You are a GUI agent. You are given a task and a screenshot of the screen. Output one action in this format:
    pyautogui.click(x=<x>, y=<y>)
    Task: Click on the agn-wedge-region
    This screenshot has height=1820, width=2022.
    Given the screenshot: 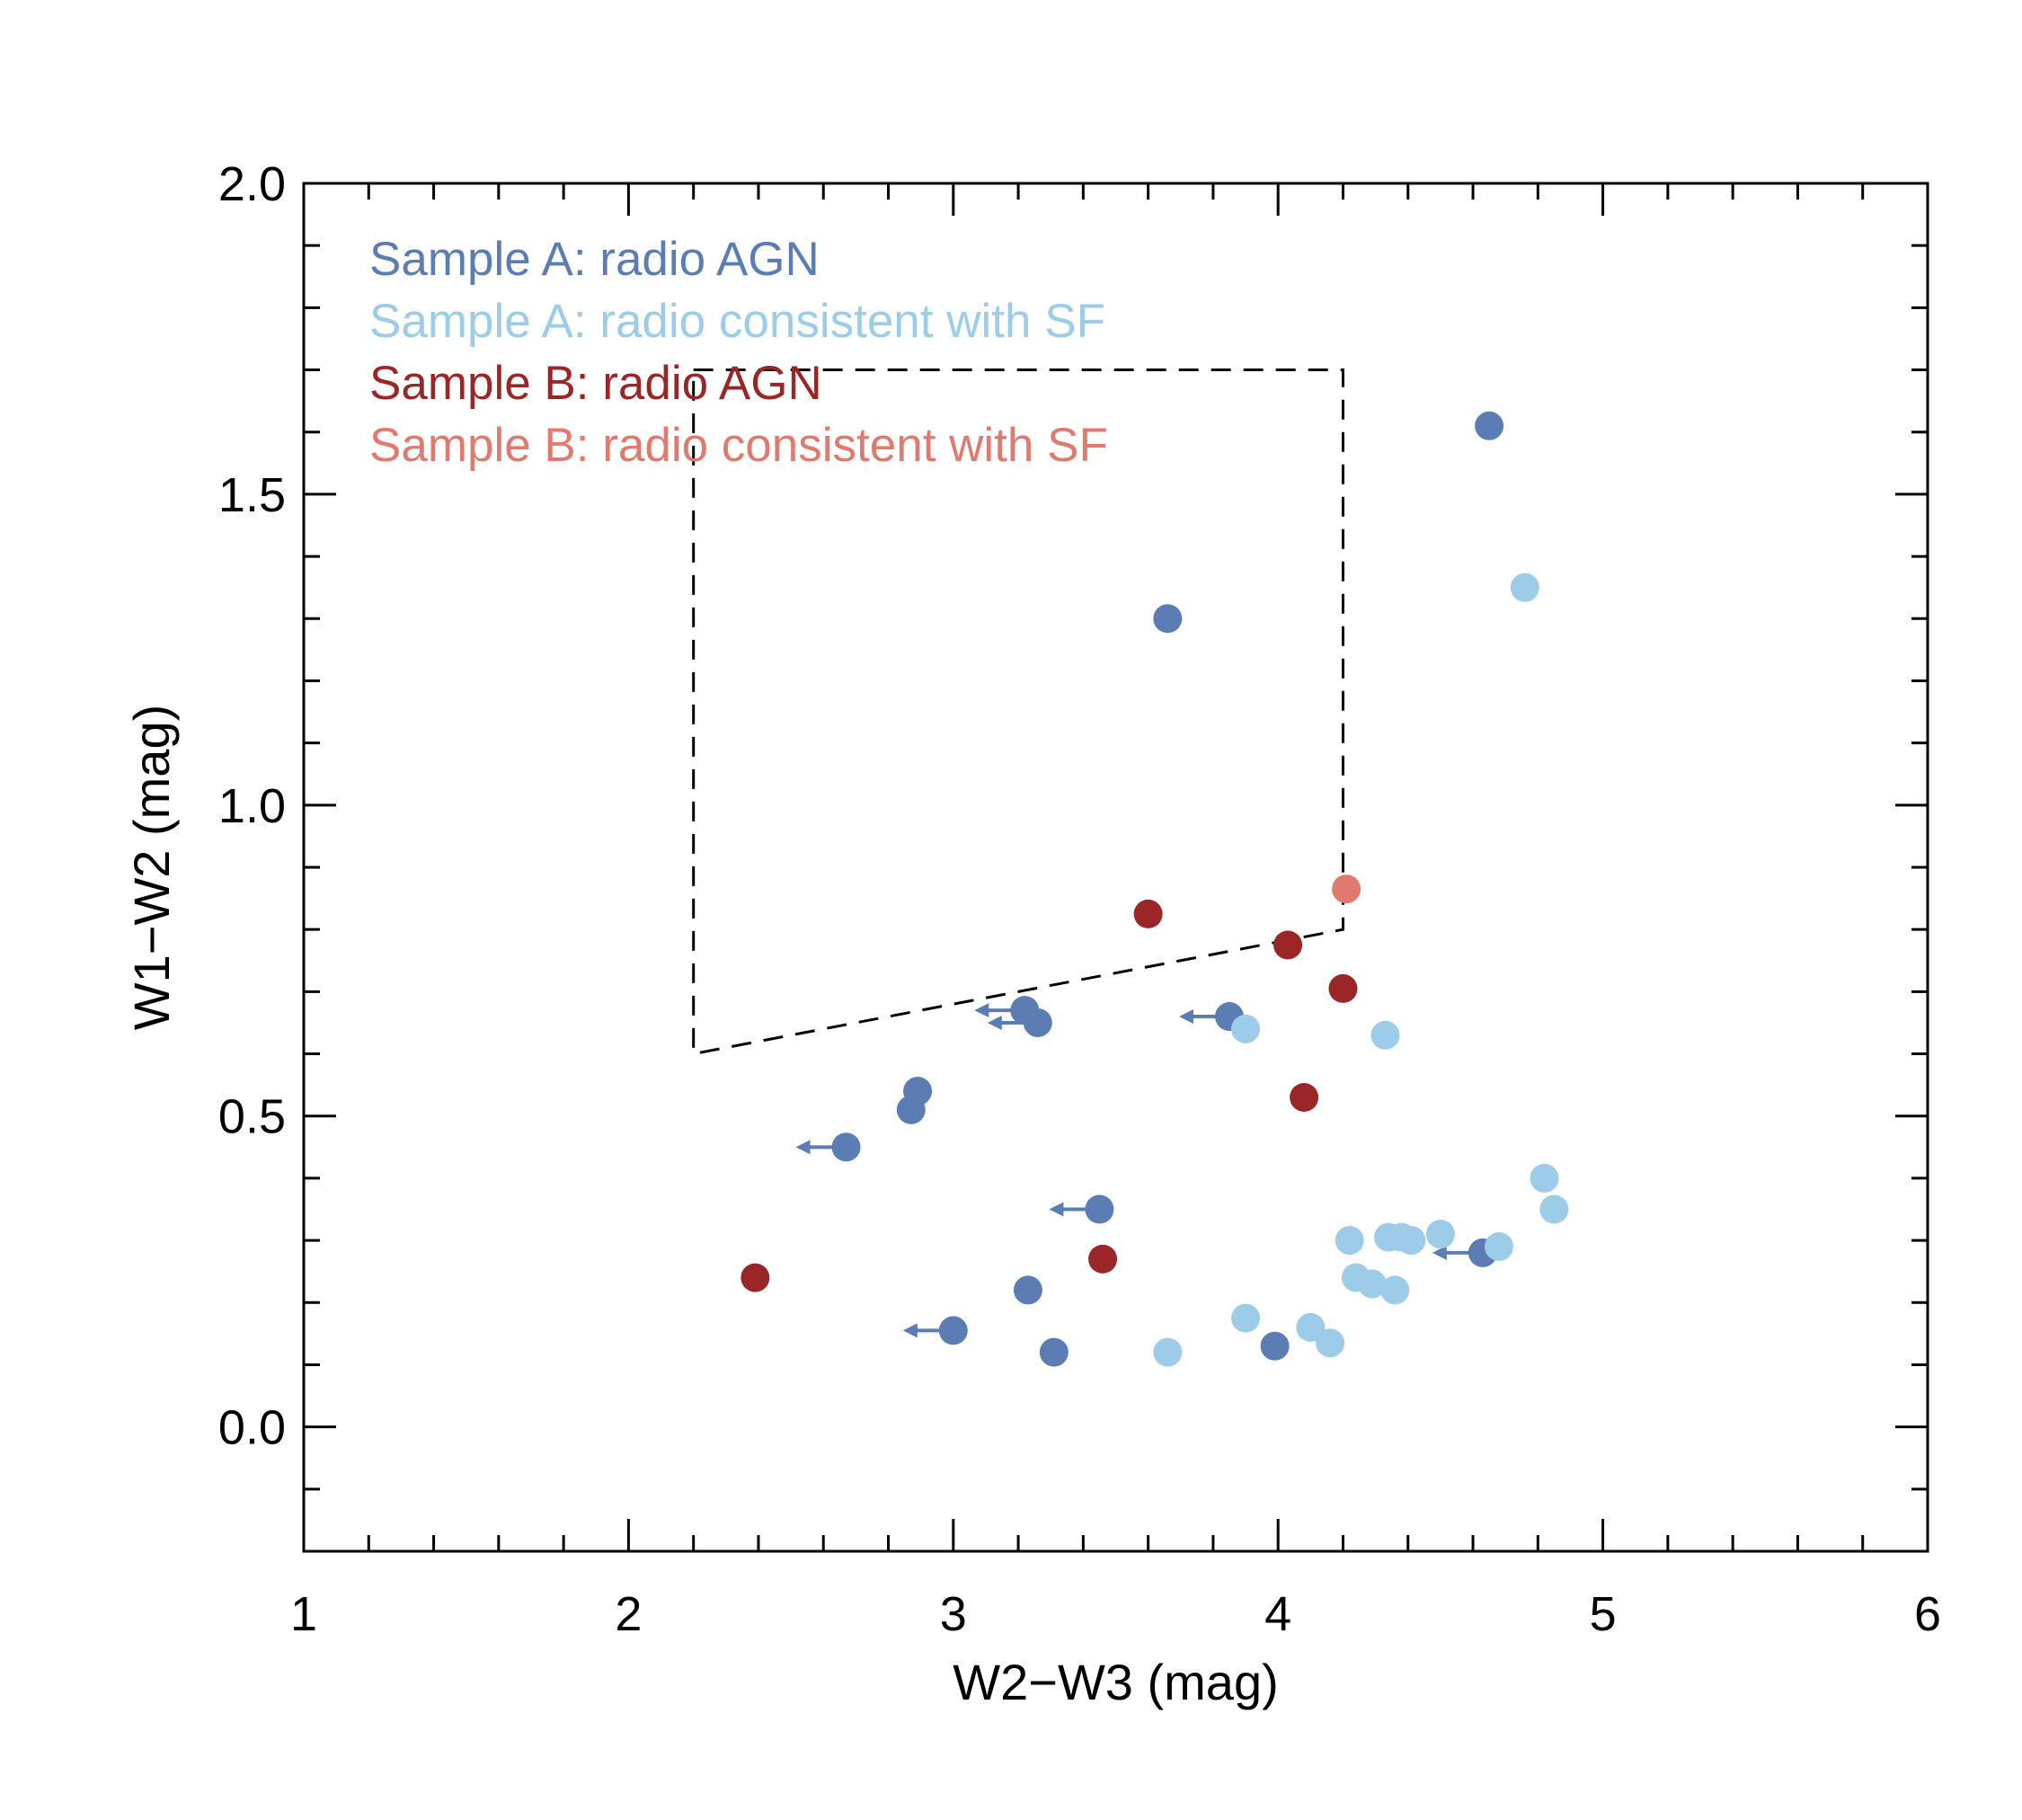 What is the action you would take?
    pyautogui.click(x=1018, y=712)
    